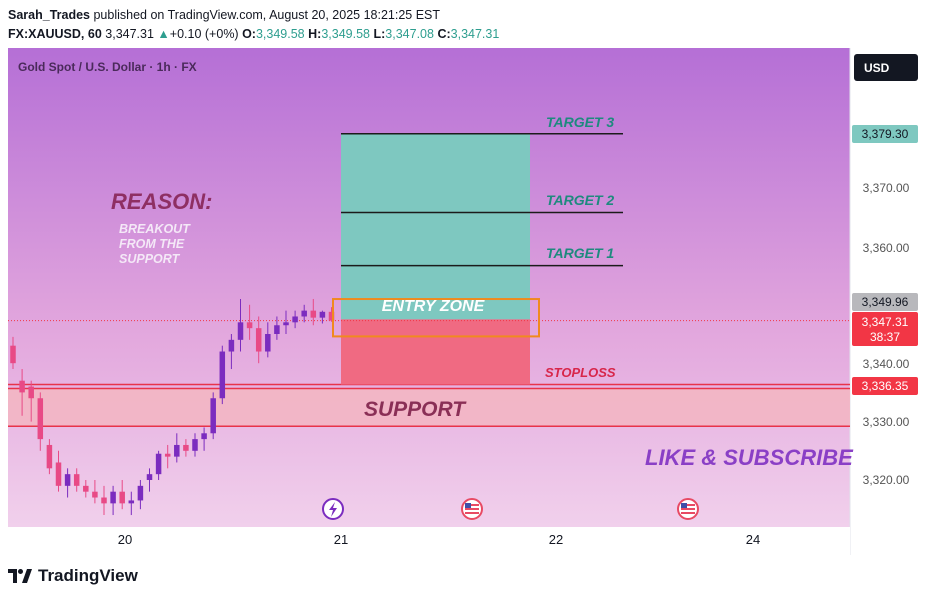 The image size is (931, 596). What do you see at coordinates (429, 541) in the screenshot?
I see `time-axis` at bounding box center [429, 541].